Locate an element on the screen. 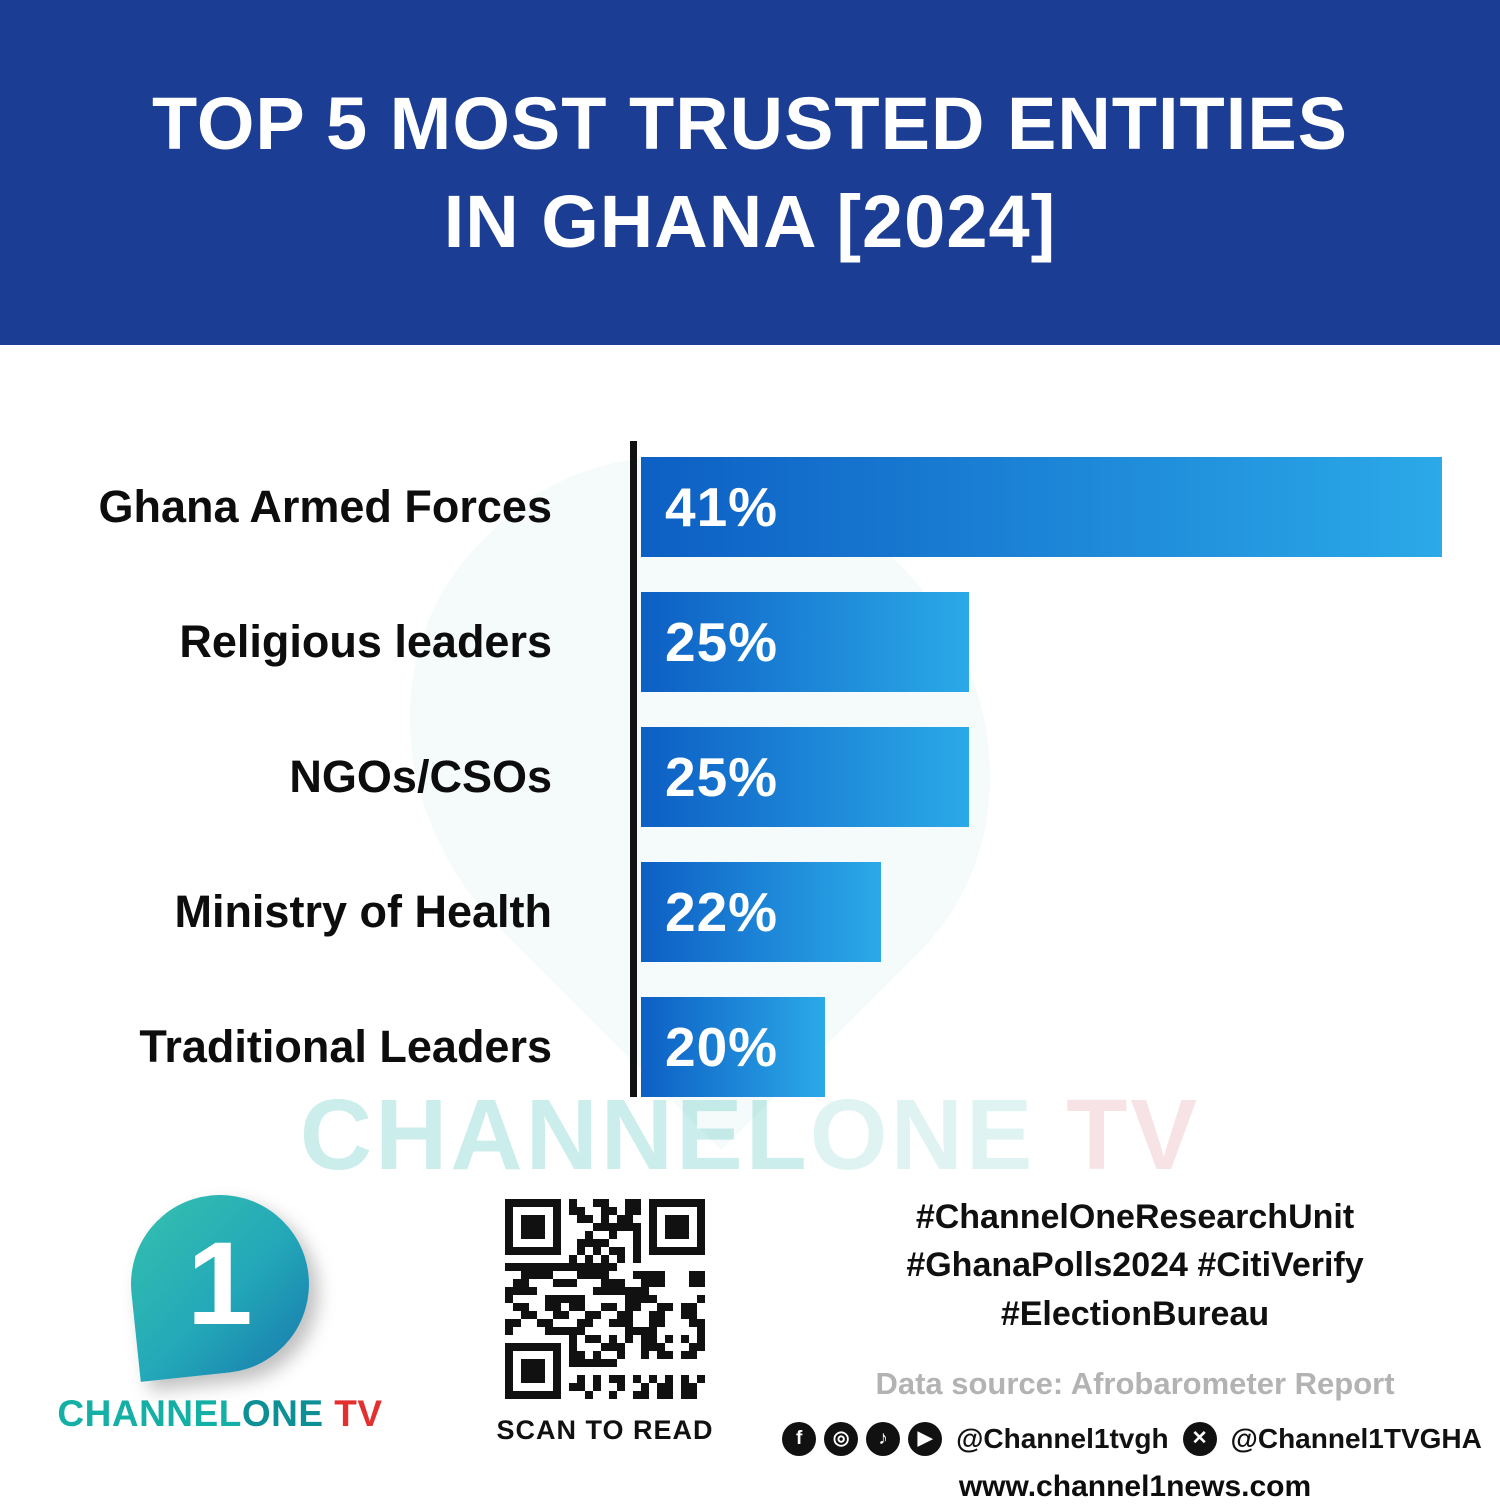  bar-category-label: Ghana Armed Forces is located at coordinates (325, 506).